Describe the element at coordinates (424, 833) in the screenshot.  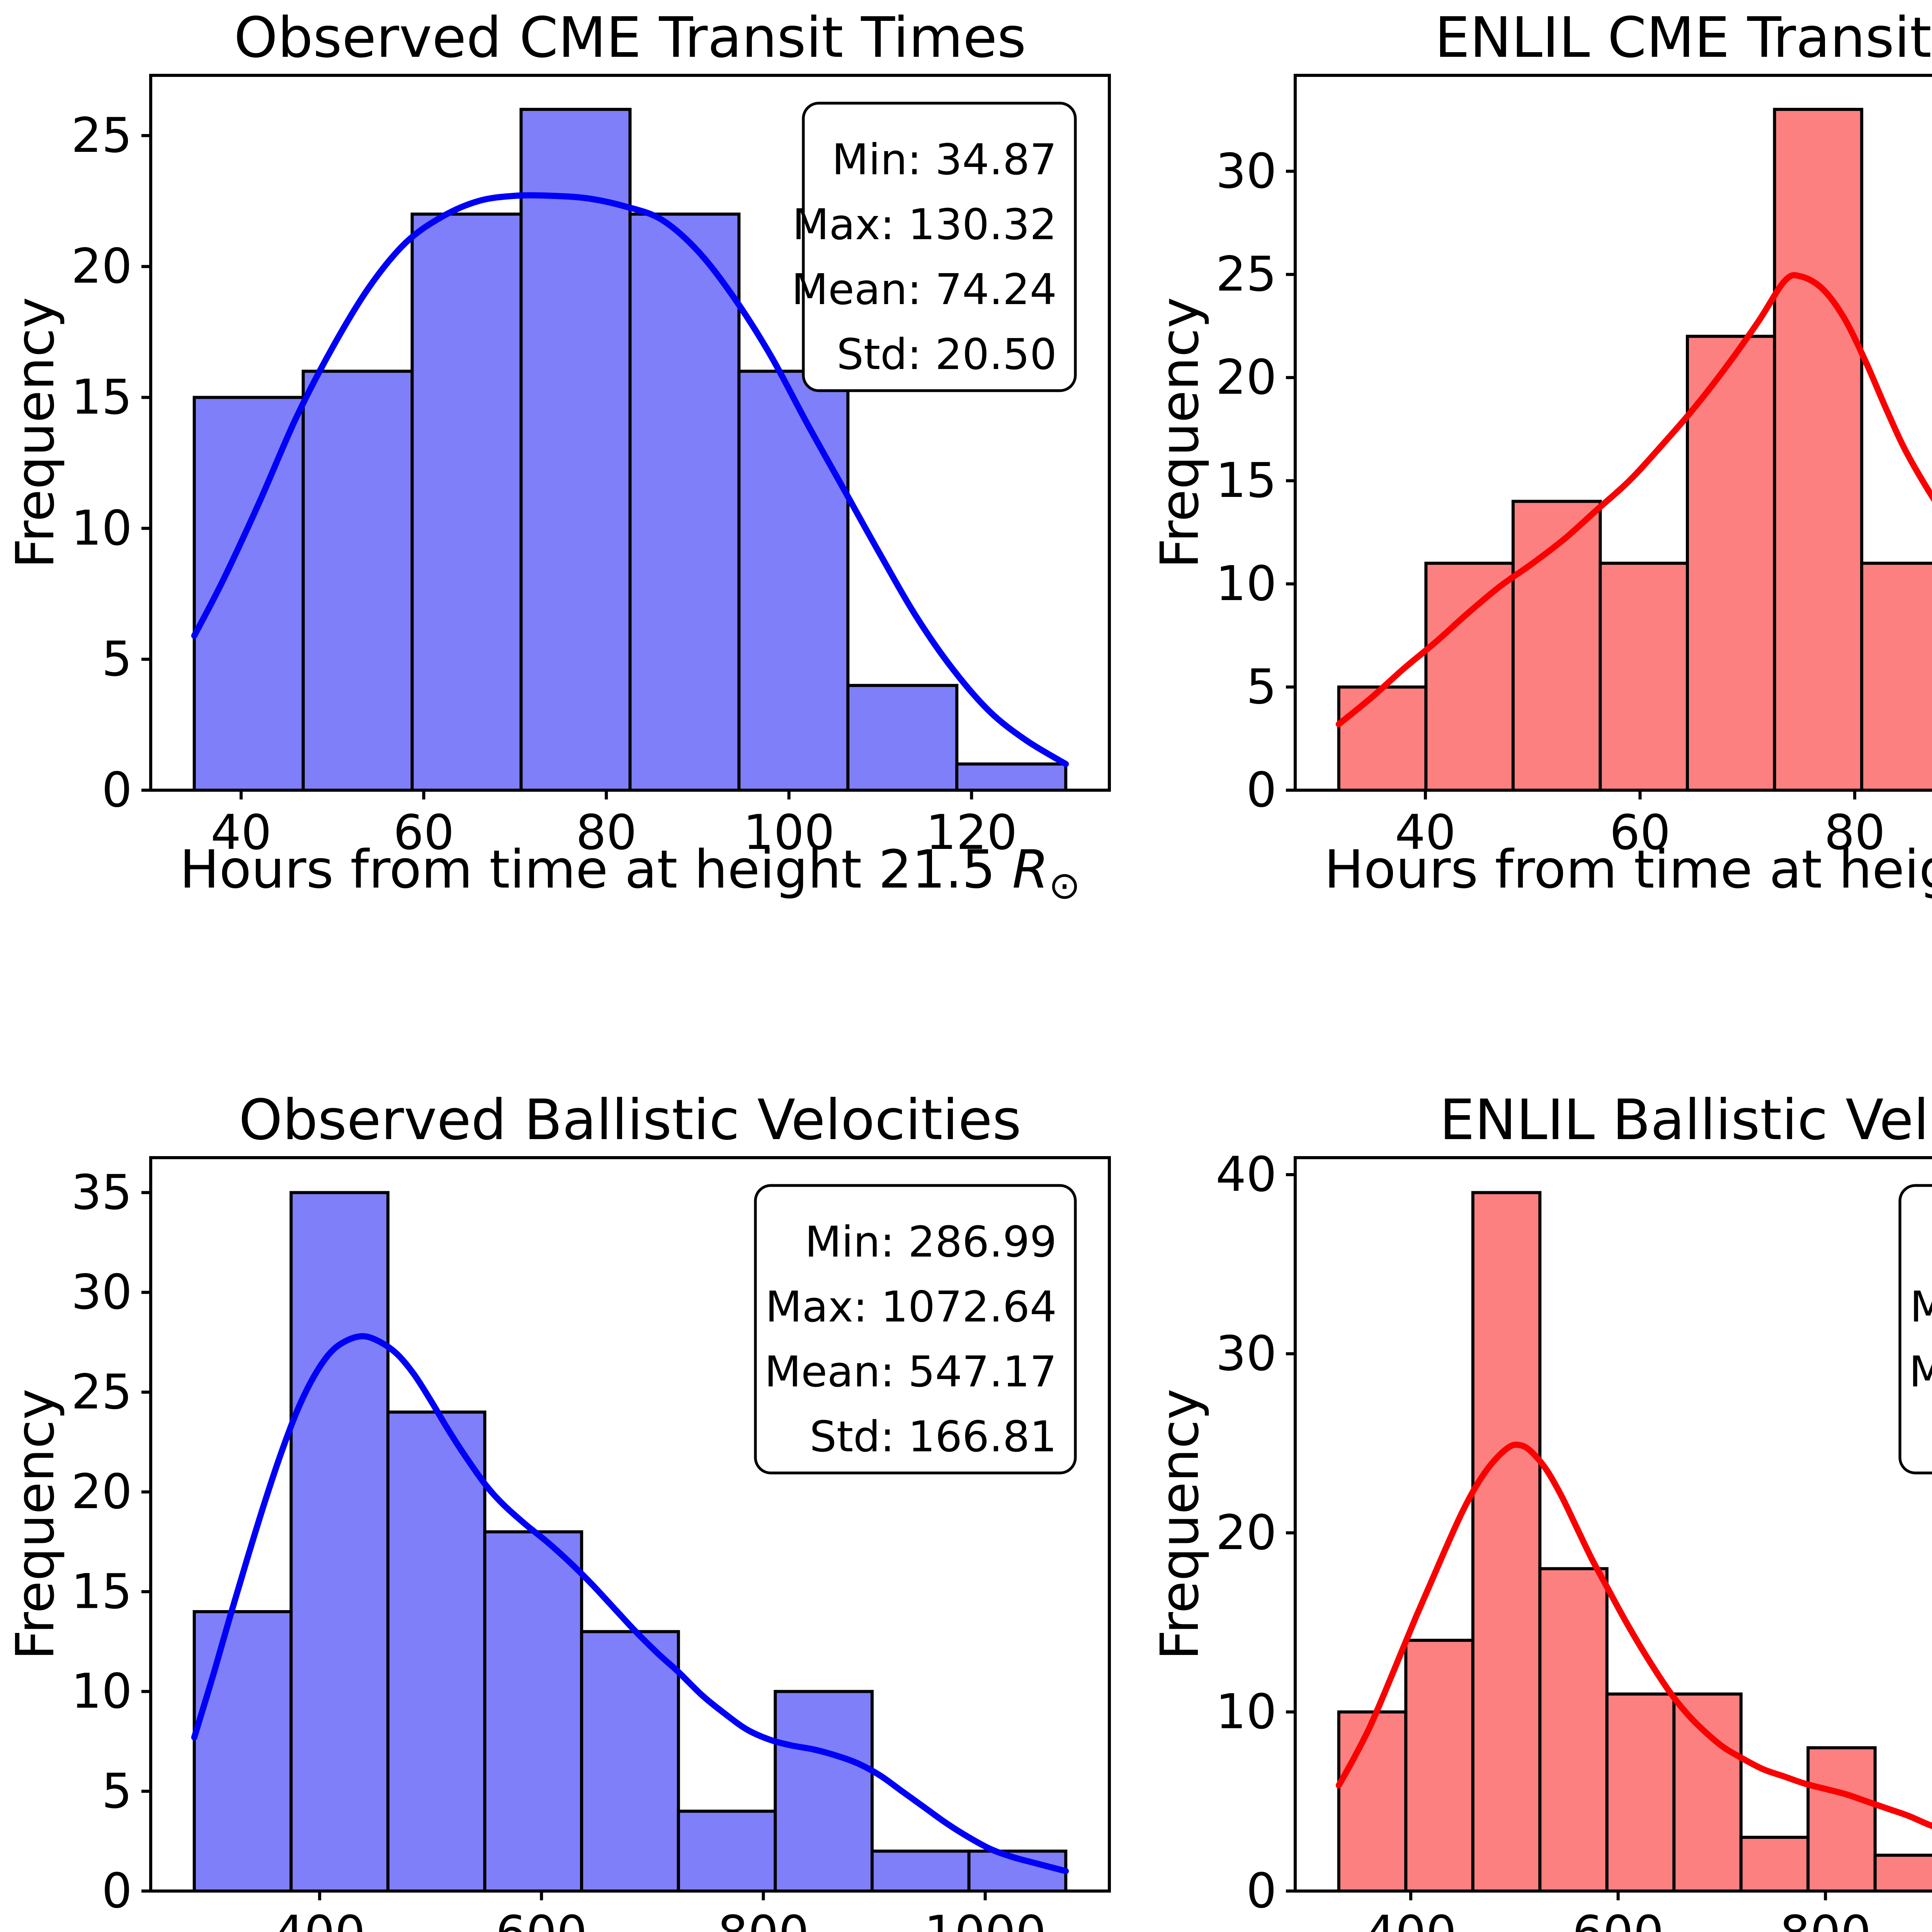
I see `x-tick-label: 60` at that location.